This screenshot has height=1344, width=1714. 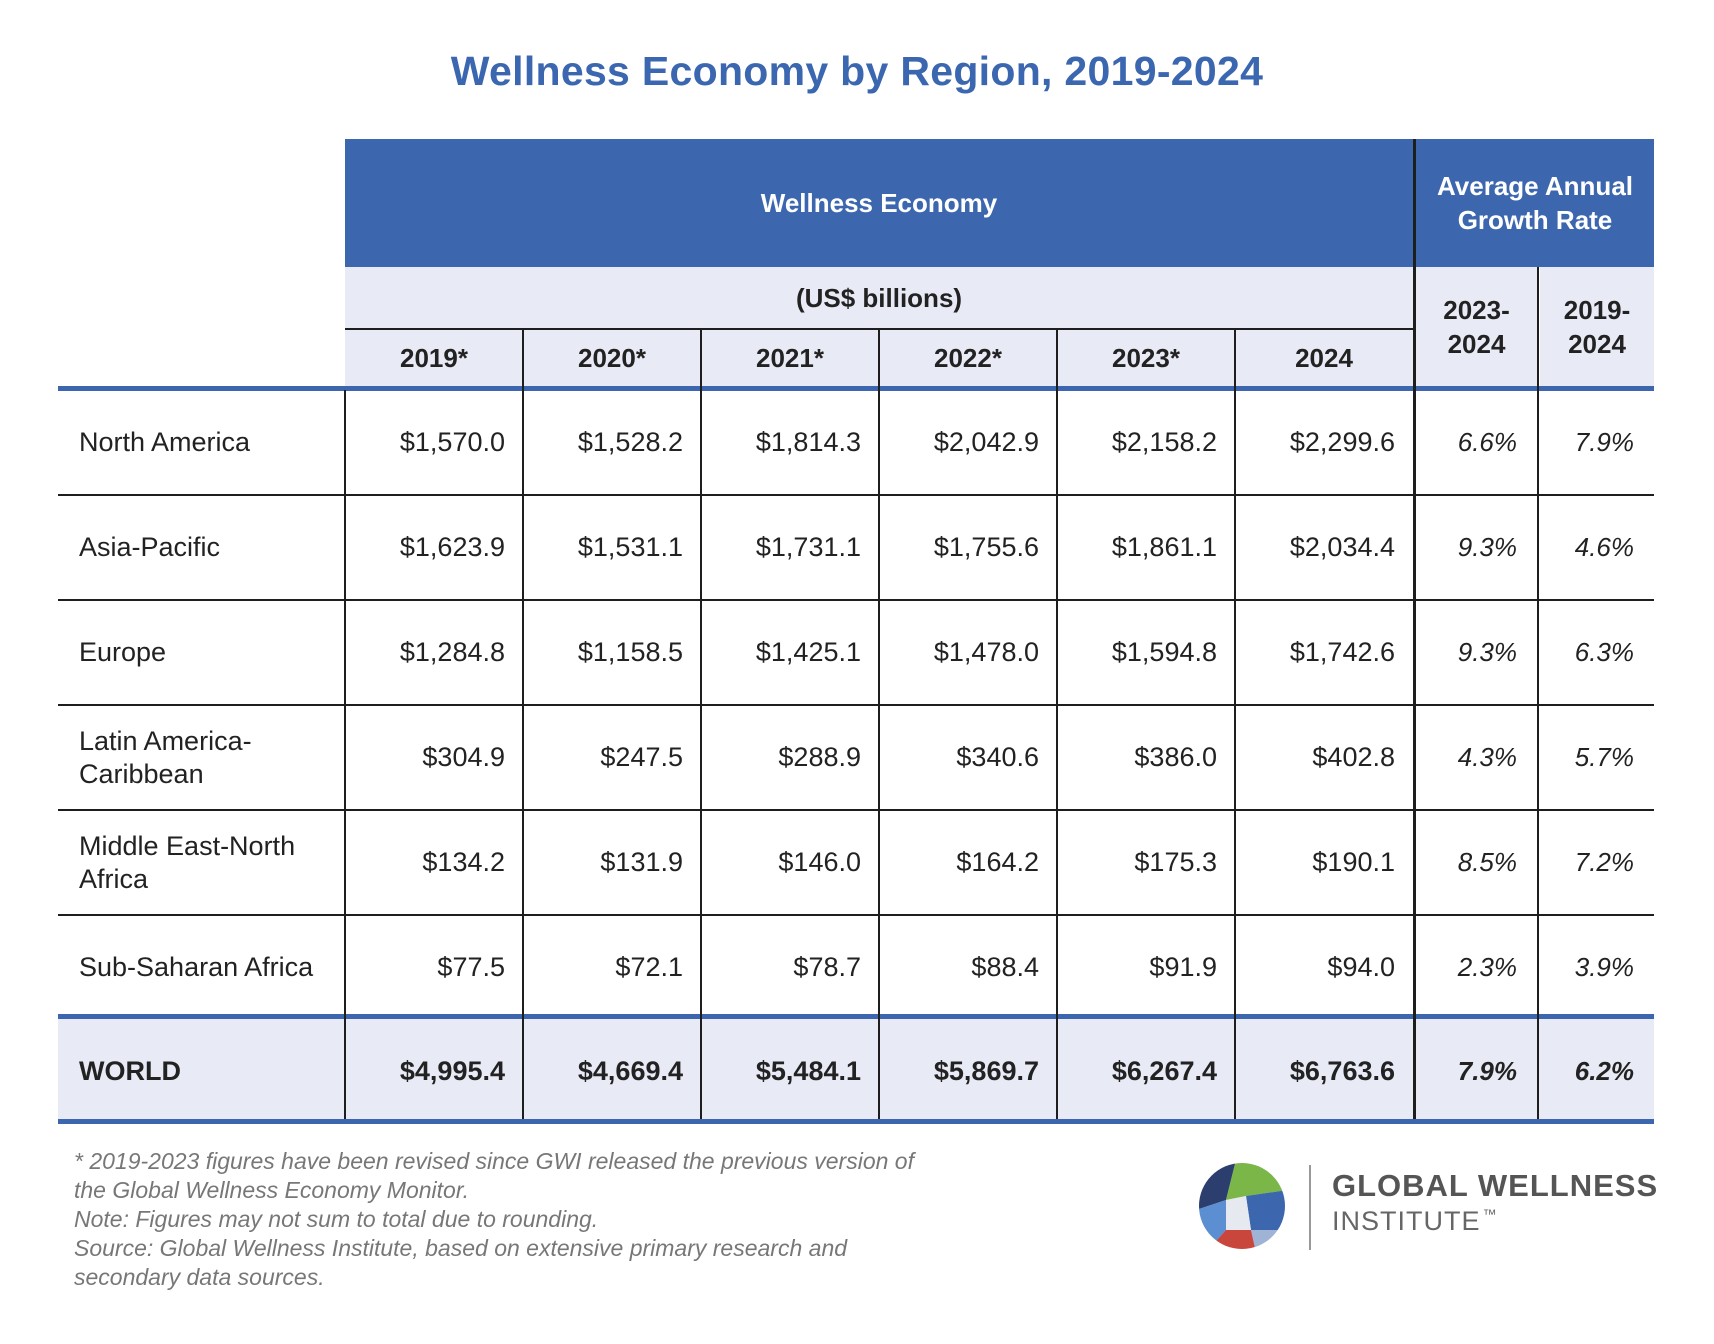 What do you see at coordinates (1342, 547) in the screenshot?
I see `table-cell: $2,034.4` at bounding box center [1342, 547].